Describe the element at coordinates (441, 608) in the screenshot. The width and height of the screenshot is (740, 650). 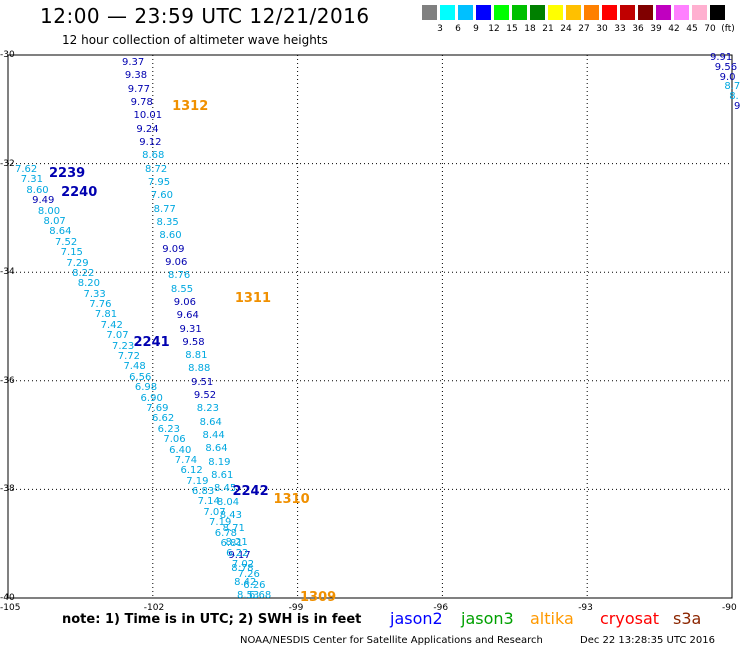
I see `longitude-label: -96` at that location.